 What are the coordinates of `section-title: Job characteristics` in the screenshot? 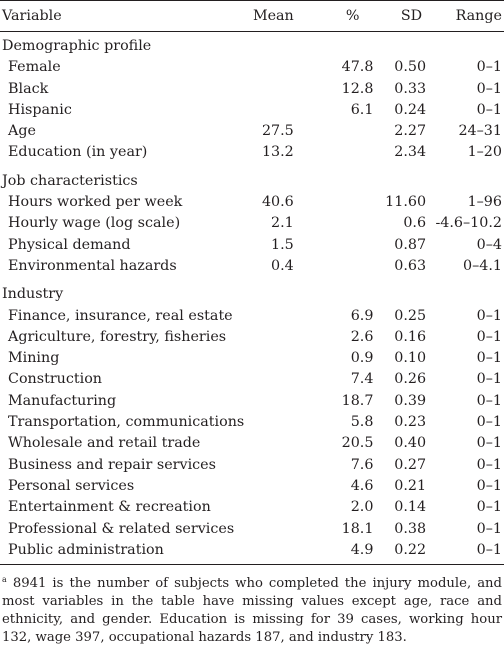 It's located at (70, 180).